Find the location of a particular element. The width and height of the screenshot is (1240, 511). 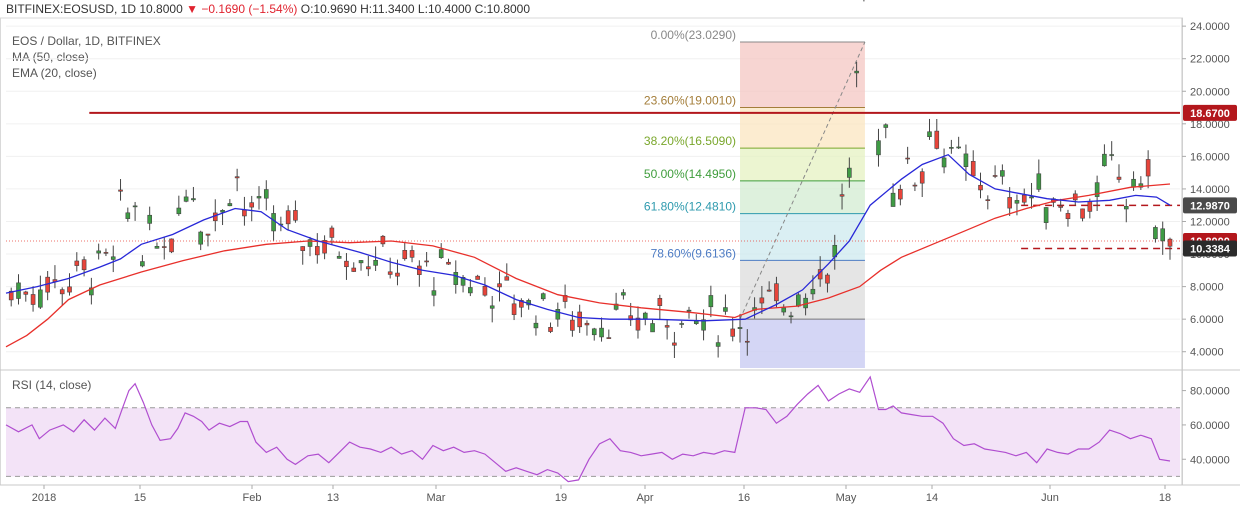

time-tick-label: 18 is located at coordinates (1165, 498).